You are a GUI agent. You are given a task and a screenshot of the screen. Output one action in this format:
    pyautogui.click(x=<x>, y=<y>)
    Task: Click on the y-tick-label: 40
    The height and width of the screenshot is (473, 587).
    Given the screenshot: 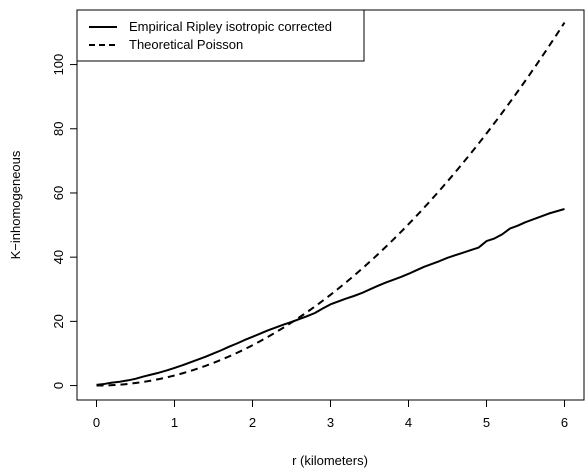 What is the action you would take?
    pyautogui.click(x=58, y=257)
    